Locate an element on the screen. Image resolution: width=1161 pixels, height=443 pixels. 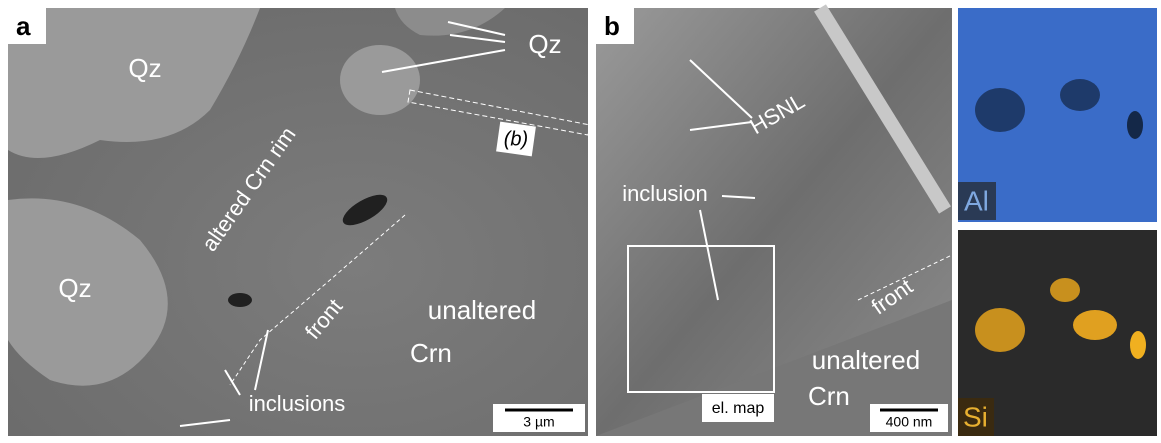
annotation: (b) is located at coordinates (516, 139).